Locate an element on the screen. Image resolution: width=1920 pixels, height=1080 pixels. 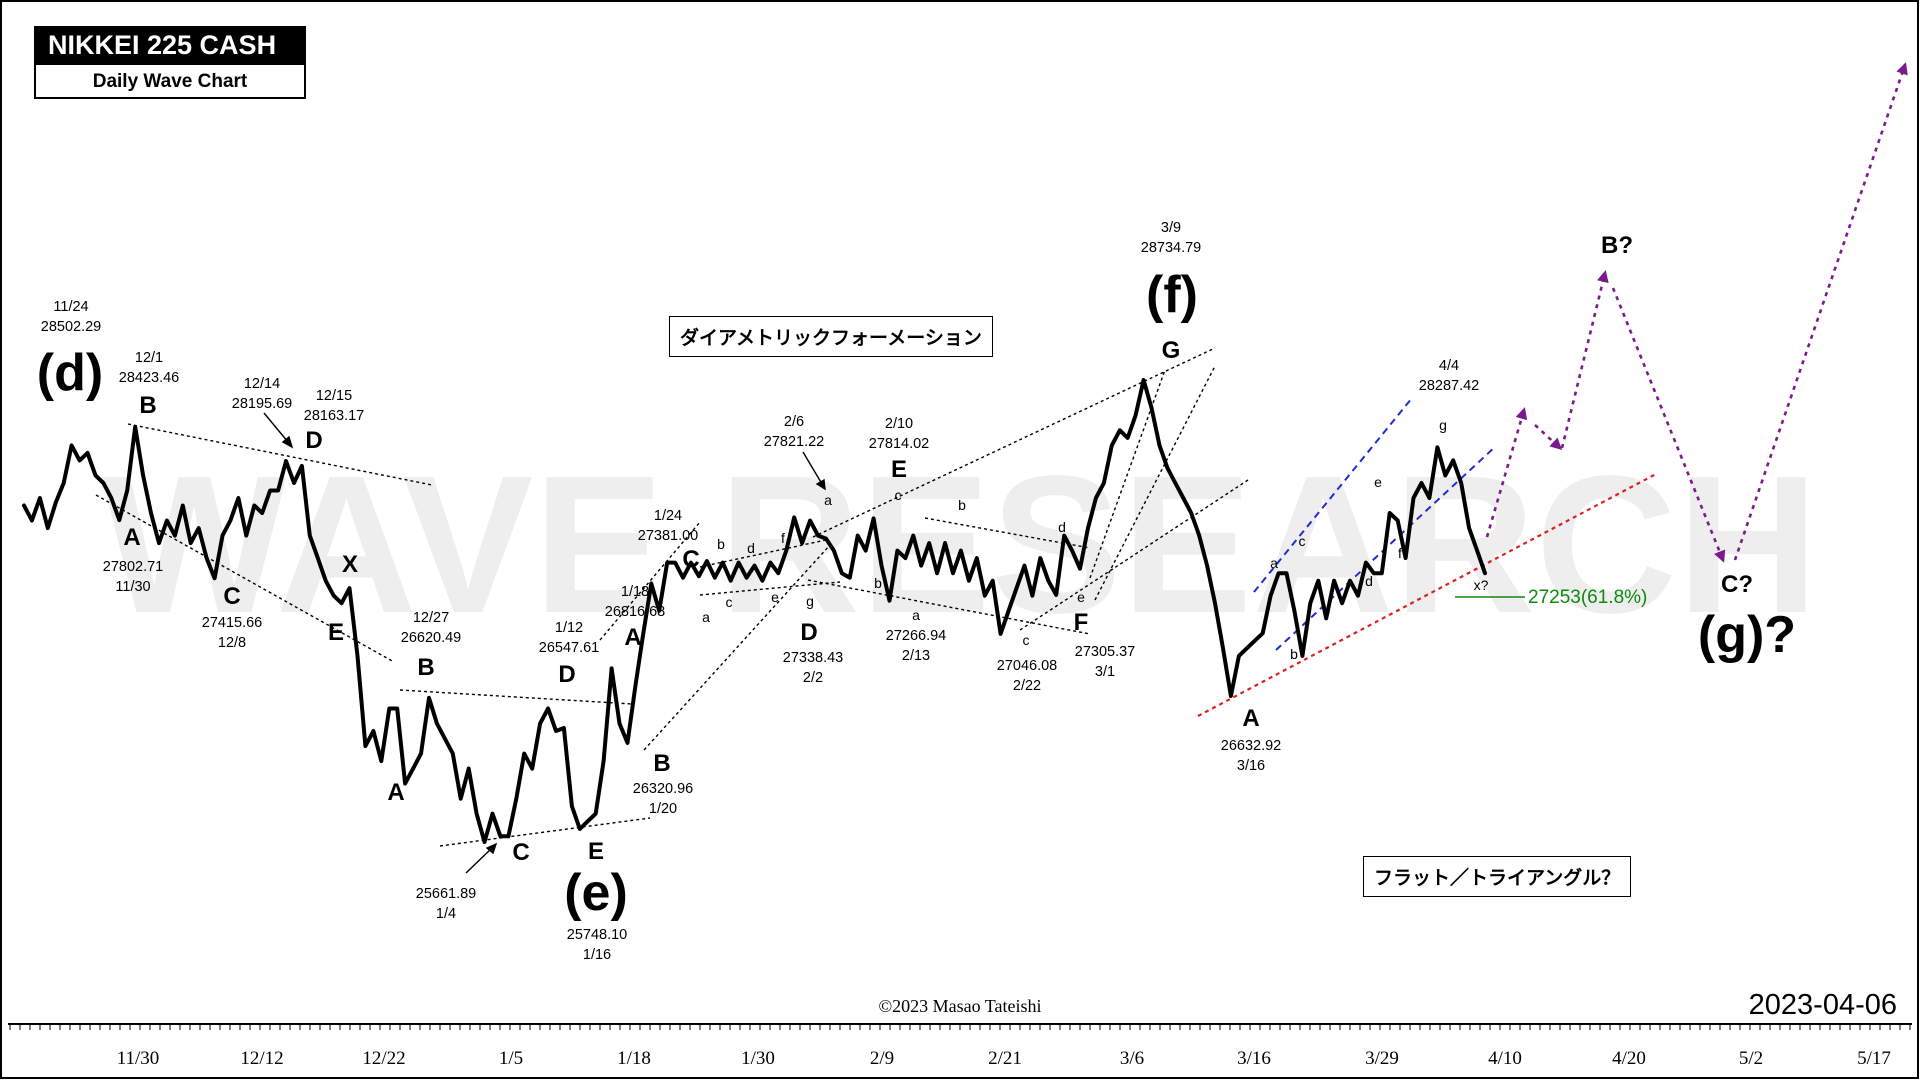
pointer-1-4-head is located at coordinates (491, 848).